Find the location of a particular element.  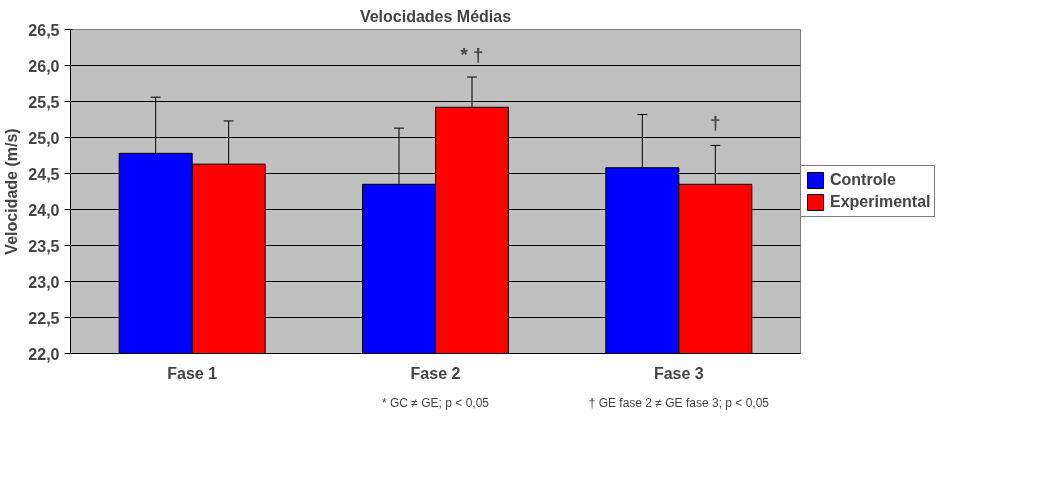

y-axis-title: Velocidade (m/s) is located at coordinates (12, 191).